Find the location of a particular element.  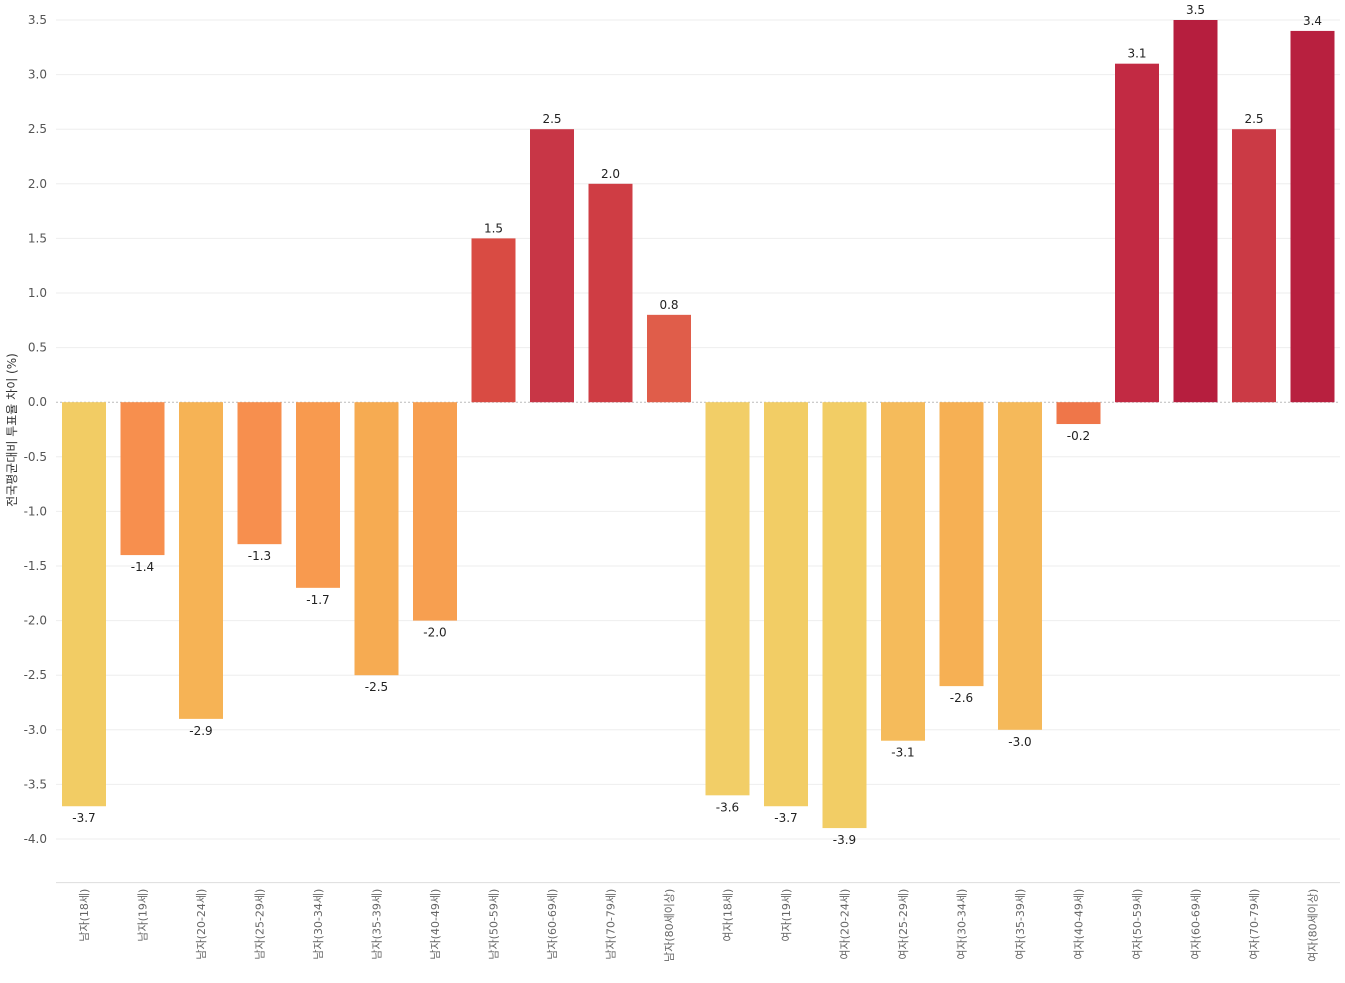

y-tick-label: -2.0 is located at coordinates (35, 621).